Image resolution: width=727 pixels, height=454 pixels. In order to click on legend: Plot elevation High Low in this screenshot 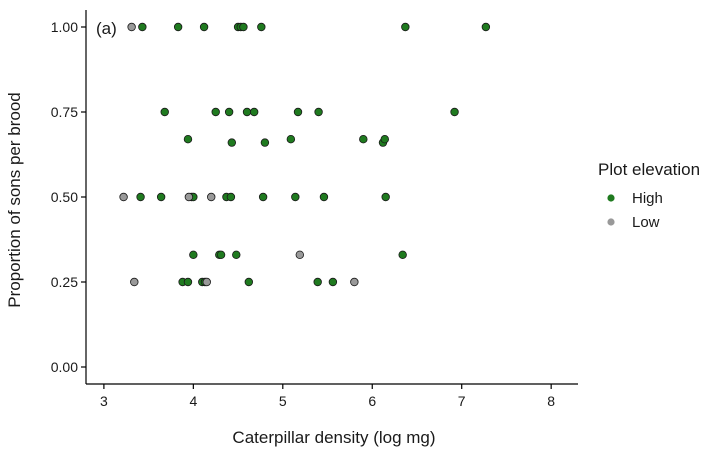, I will do `click(649, 195)`.